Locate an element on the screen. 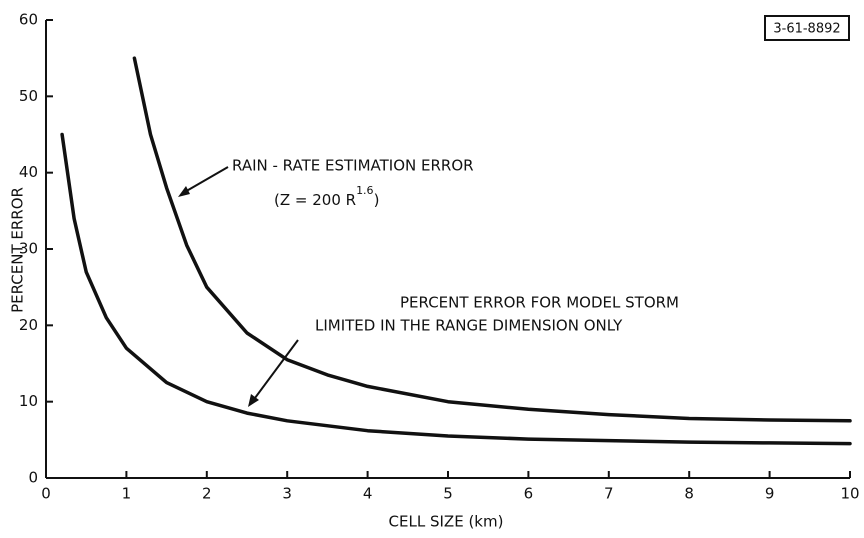 The image size is (864, 538). x-tick-label: 9 is located at coordinates (770, 494).